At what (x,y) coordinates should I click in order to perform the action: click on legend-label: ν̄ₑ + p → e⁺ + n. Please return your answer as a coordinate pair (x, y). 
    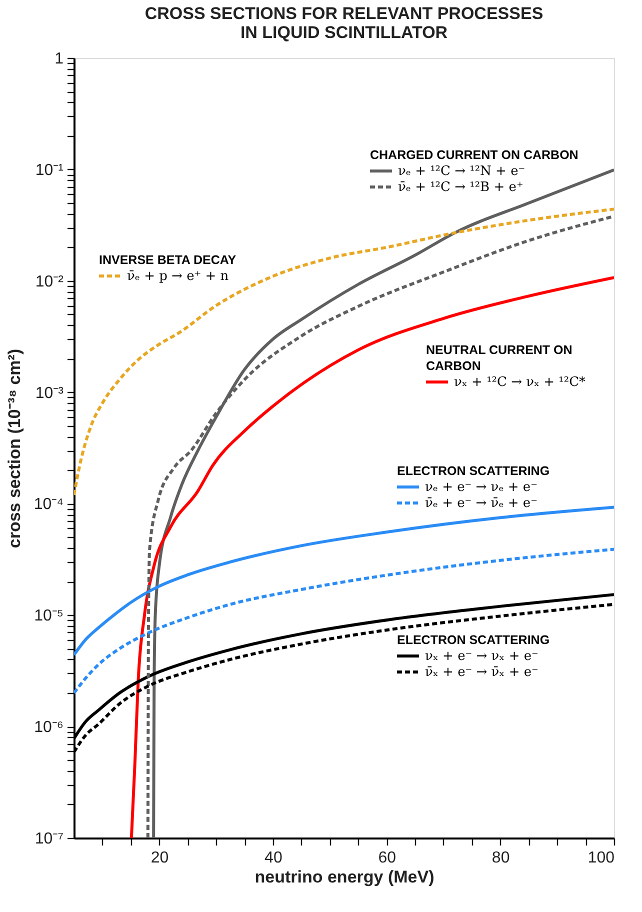
    Looking at the image, I should click on (178, 276).